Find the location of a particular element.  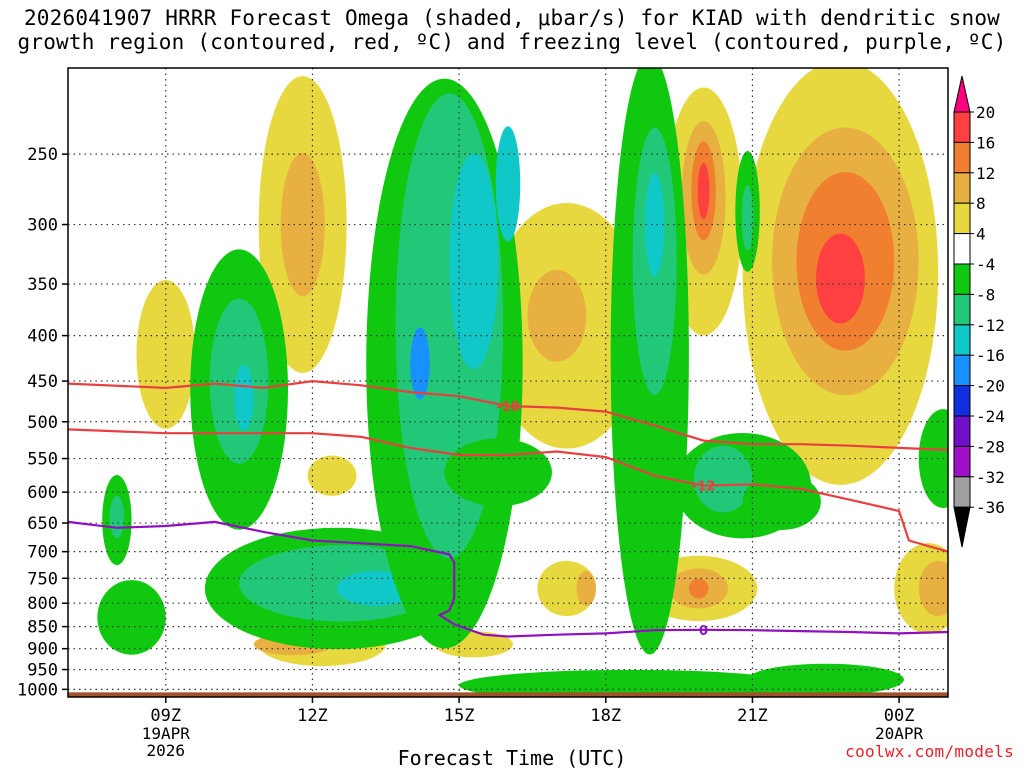

x-tick-label: 21Z is located at coordinates (752, 716).